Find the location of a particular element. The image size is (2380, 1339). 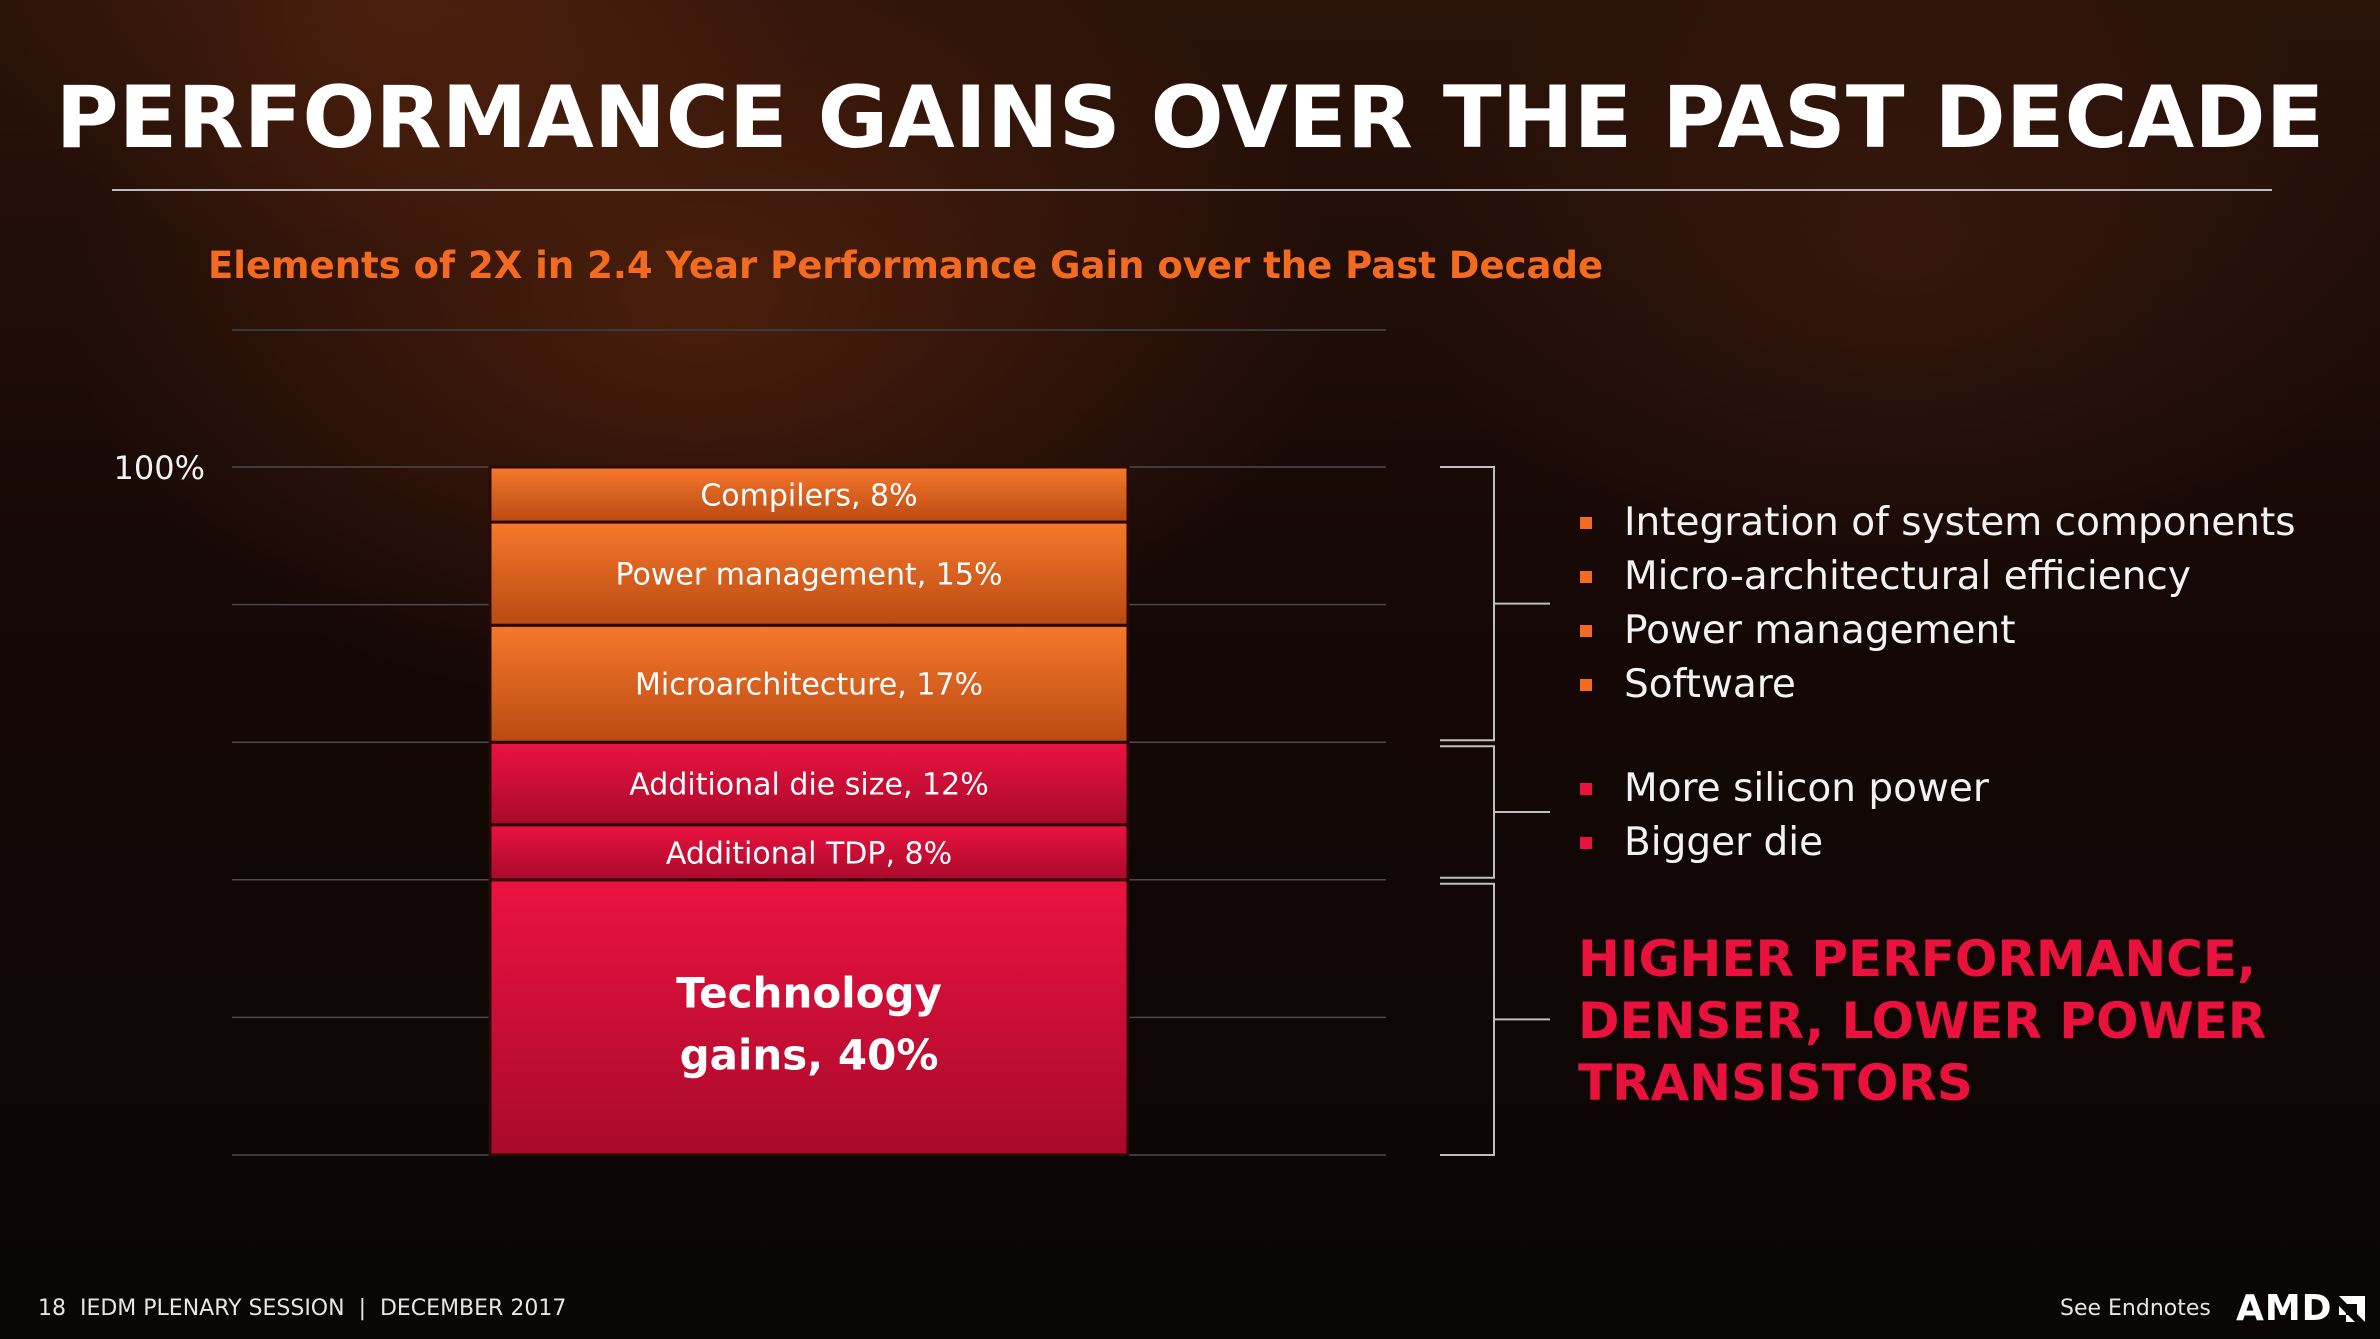

data-label: Power management, 15% is located at coordinates (809, 575).